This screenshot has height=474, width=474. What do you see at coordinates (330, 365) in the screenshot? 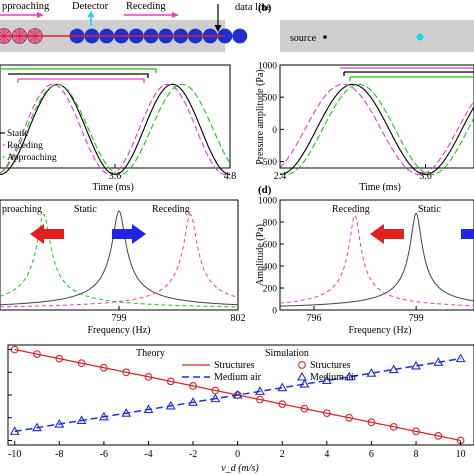
I see `legend-sim-structures: Structures` at bounding box center [330, 365].